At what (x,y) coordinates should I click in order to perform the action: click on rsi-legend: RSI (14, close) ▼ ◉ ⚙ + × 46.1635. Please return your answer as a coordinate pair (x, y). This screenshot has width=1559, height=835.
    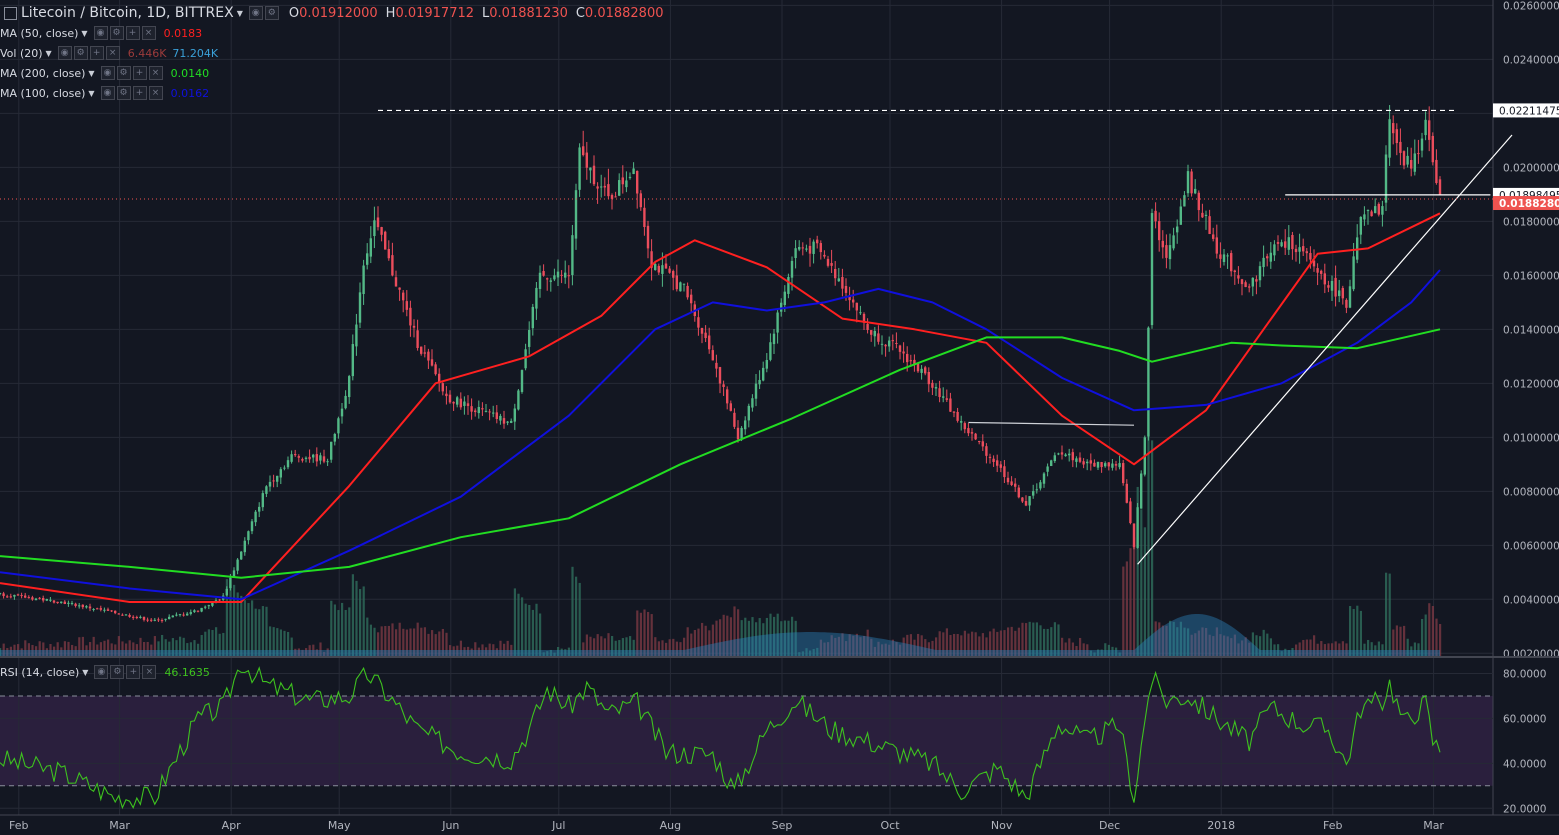
    Looking at the image, I should click on (105, 672).